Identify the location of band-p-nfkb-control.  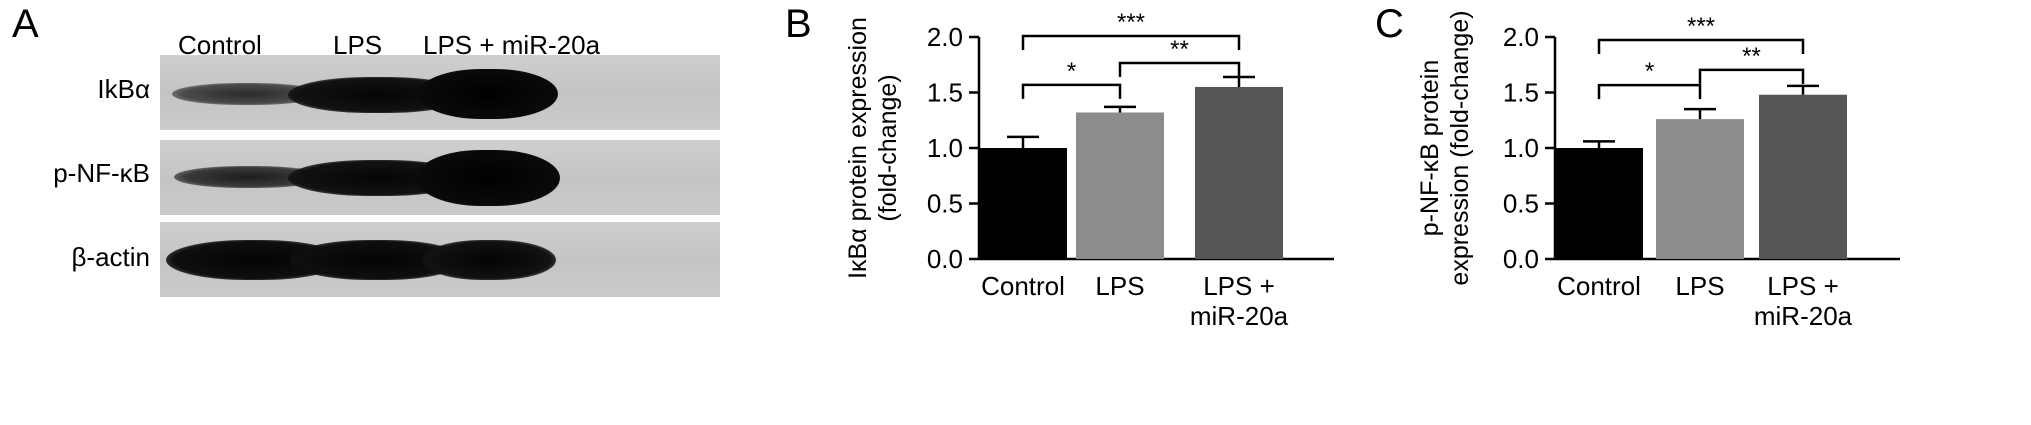
(249, 177).